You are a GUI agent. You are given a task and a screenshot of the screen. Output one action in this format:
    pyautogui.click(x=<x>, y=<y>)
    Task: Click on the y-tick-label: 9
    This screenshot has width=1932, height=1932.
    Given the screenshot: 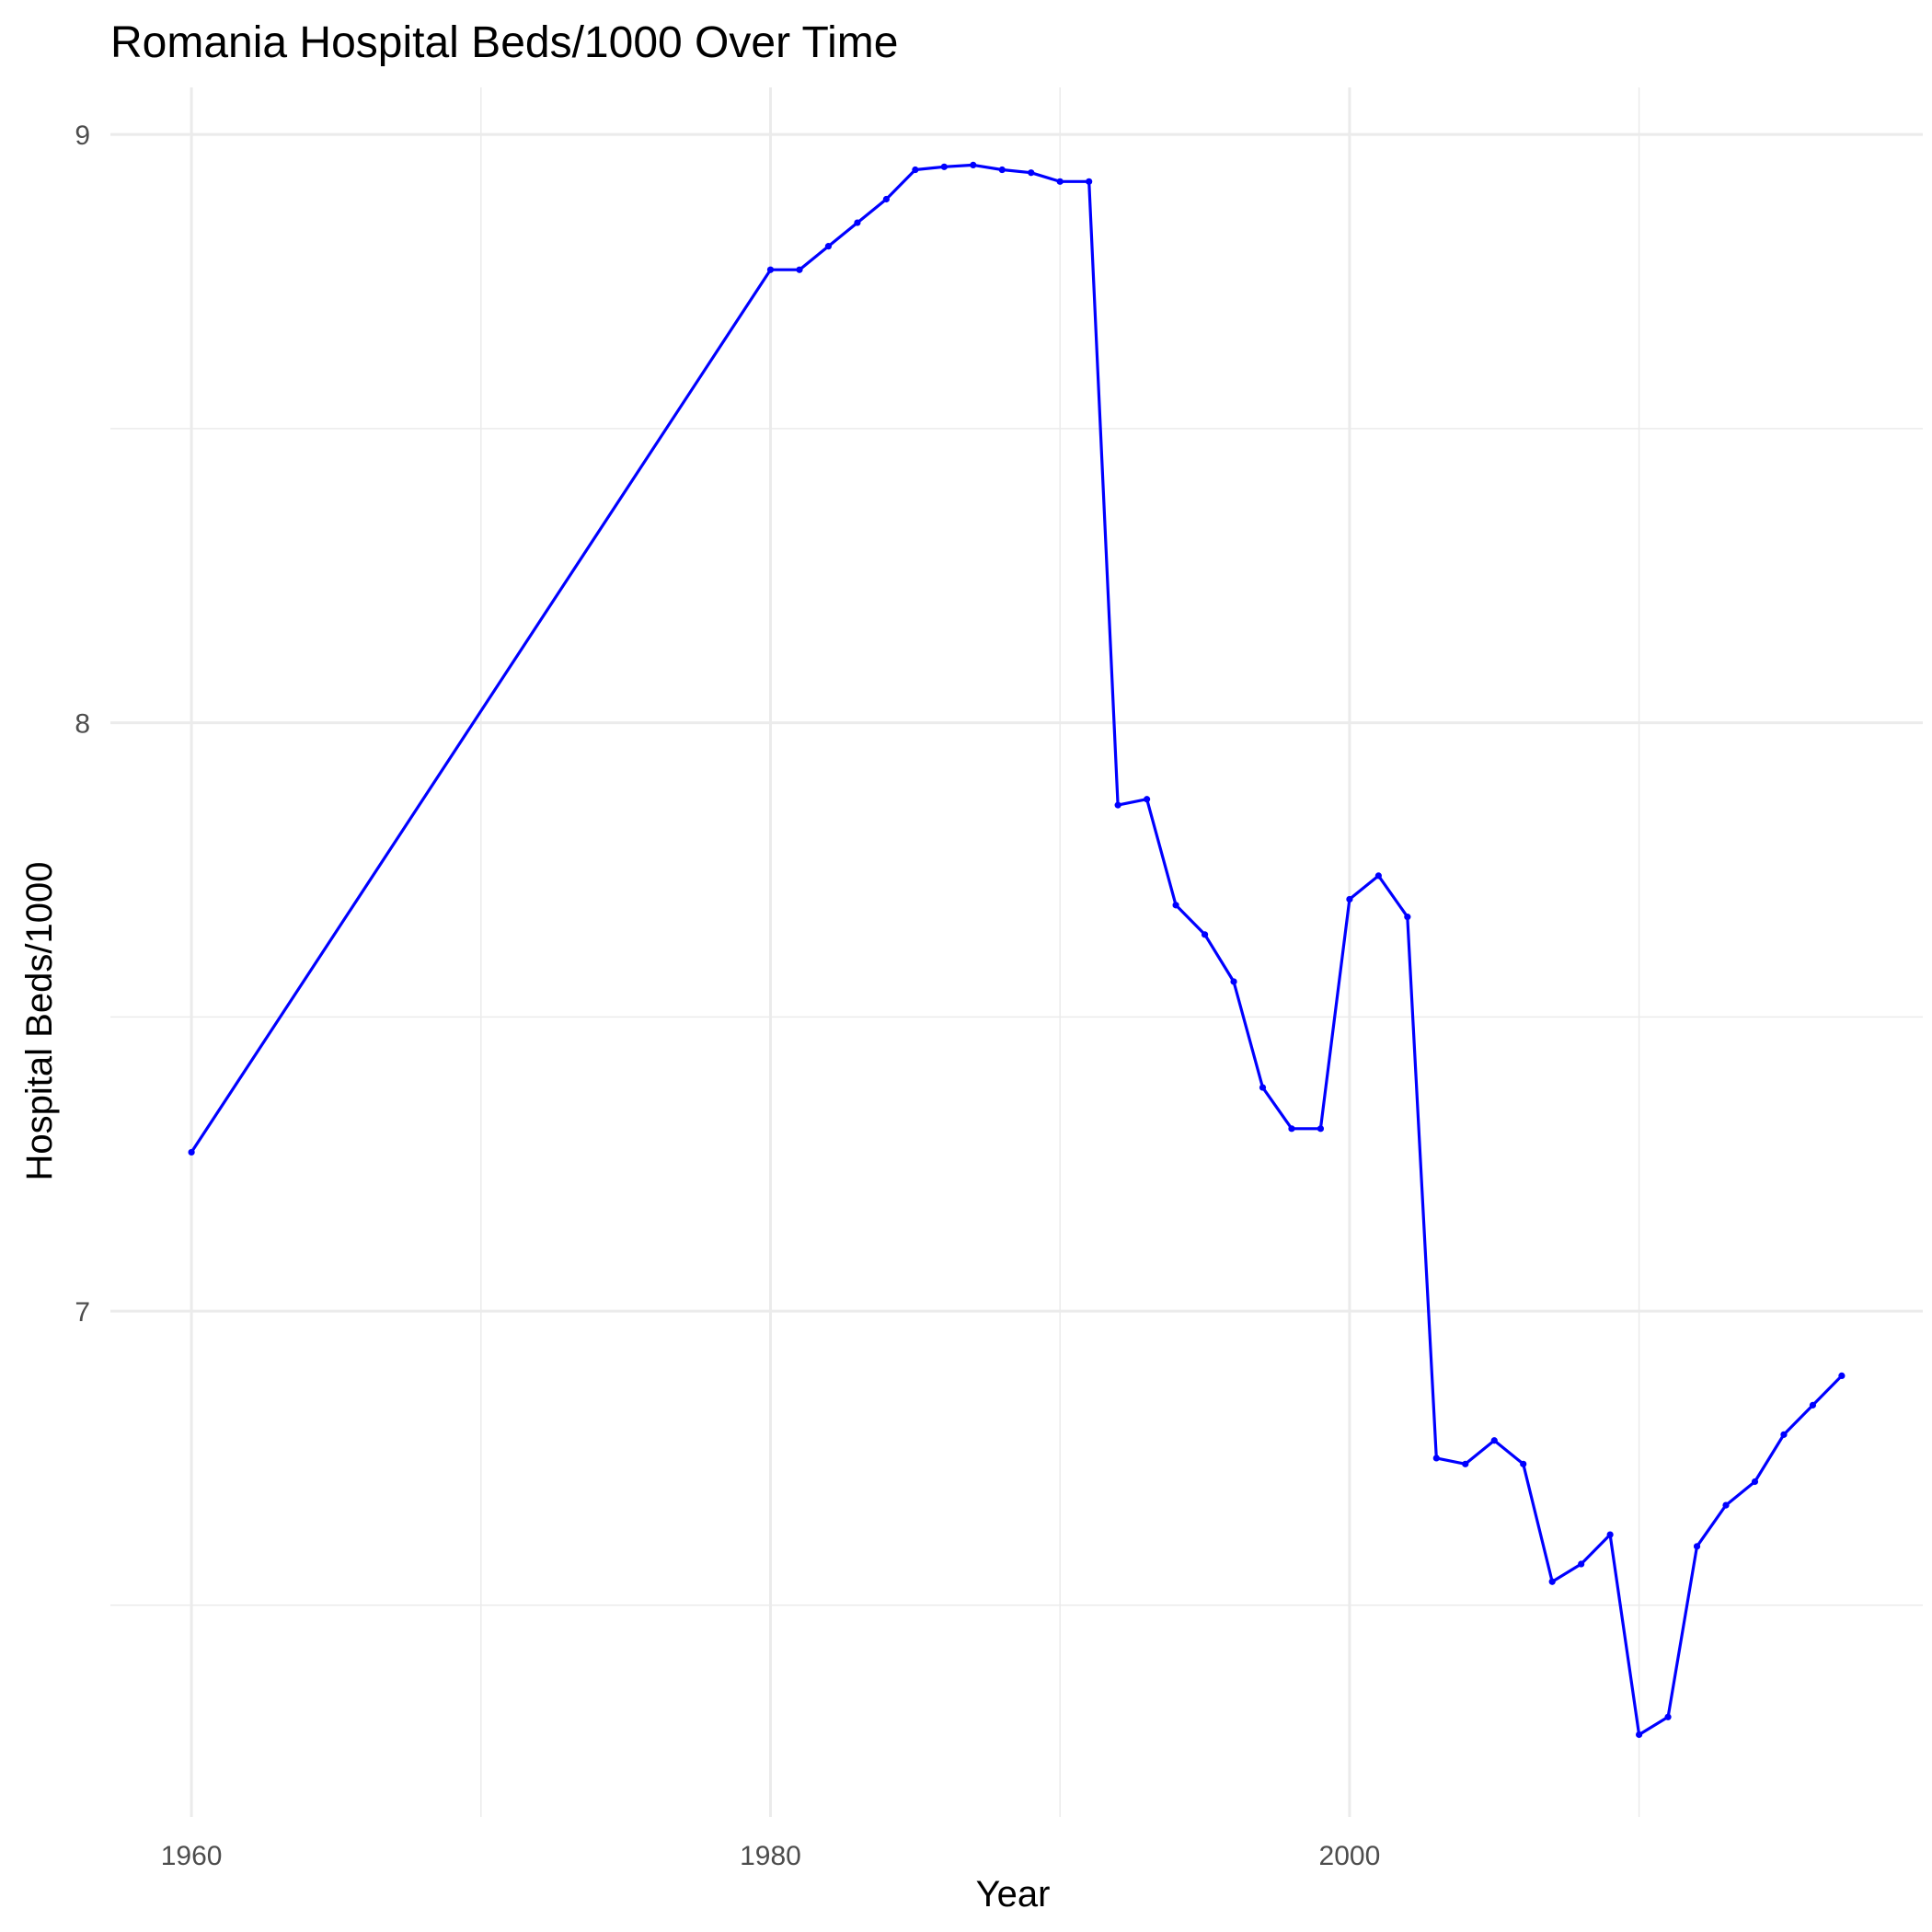 What is the action you would take?
    pyautogui.click(x=82, y=136)
    